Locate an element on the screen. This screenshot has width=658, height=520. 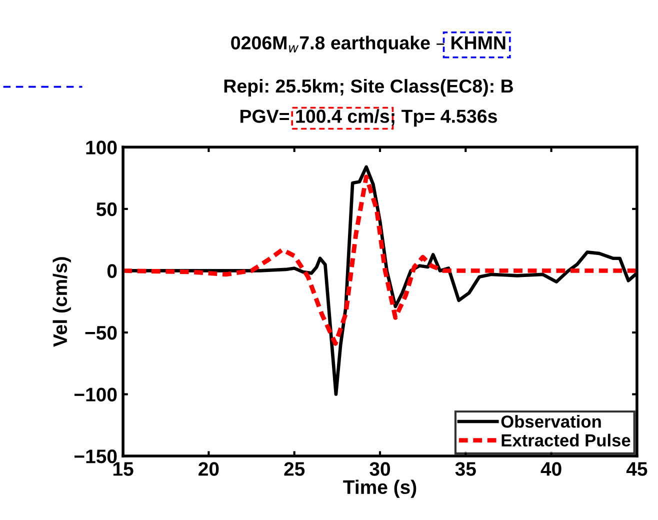
y-axis-title: Vel (cm/s) is located at coordinates (61, 302).